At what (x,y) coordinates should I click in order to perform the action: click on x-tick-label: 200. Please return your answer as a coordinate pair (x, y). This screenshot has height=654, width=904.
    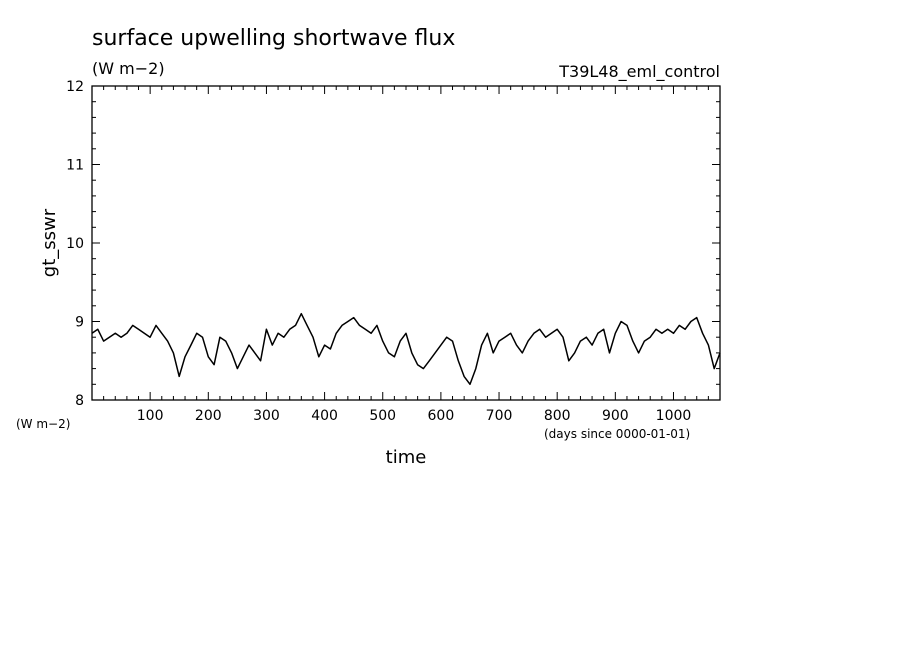
    Looking at the image, I should click on (208, 416).